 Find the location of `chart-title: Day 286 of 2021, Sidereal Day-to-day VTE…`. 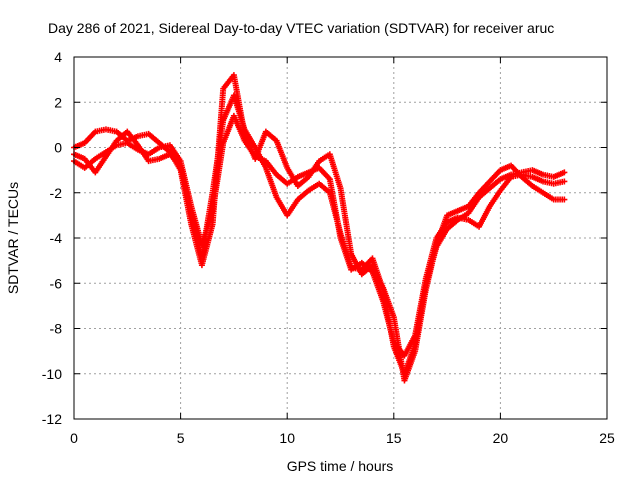

chart-title: Day 286 of 2021, Sidereal Day-to-day VTE… is located at coordinates (301, 28).